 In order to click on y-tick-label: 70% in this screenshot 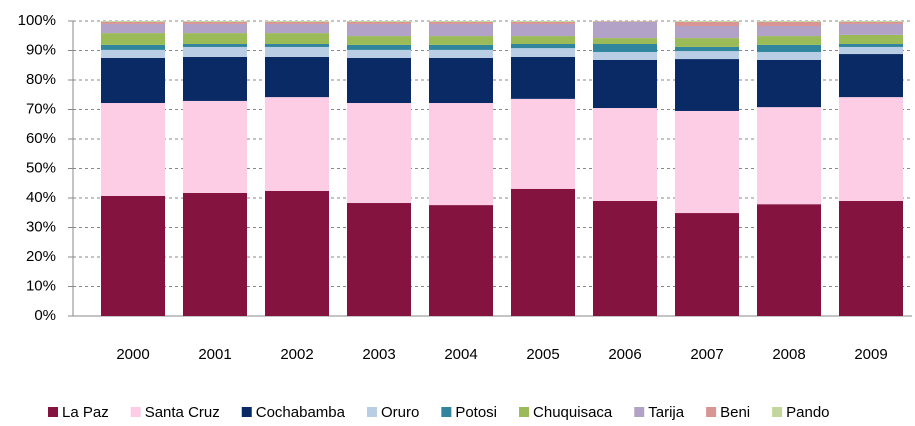, I will do `click(41, 108)`.